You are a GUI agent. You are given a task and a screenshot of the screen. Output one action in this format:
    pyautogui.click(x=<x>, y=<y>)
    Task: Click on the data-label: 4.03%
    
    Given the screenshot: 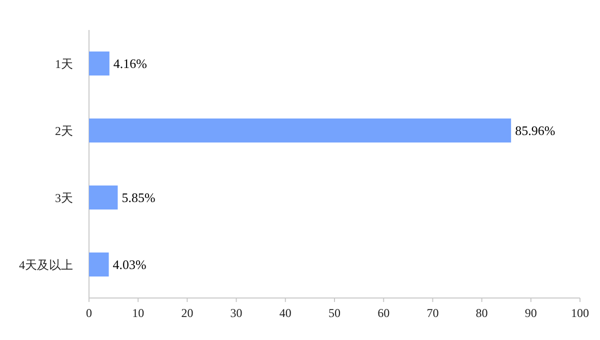 What is the action you would take?
    pyautogui.click(x=129, y=264)
    